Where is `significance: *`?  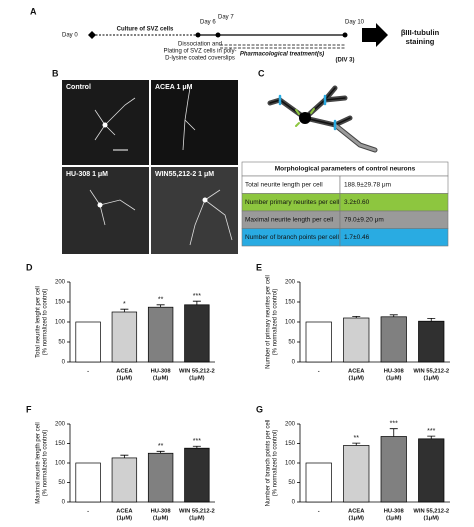
significance: * is located at coordinates (124, 304).